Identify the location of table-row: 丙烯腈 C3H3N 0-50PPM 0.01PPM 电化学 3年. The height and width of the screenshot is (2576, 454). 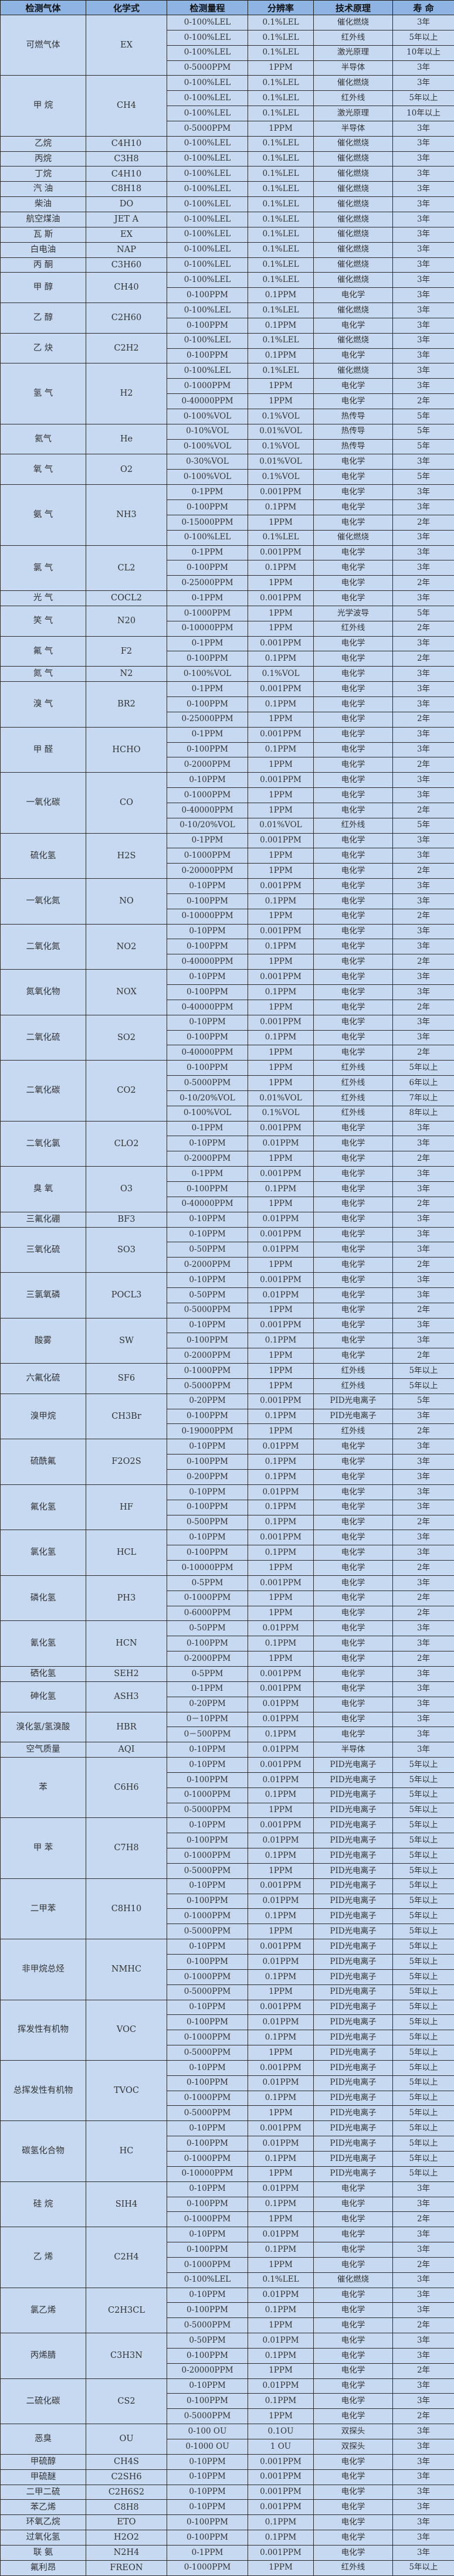
(227, 2356).